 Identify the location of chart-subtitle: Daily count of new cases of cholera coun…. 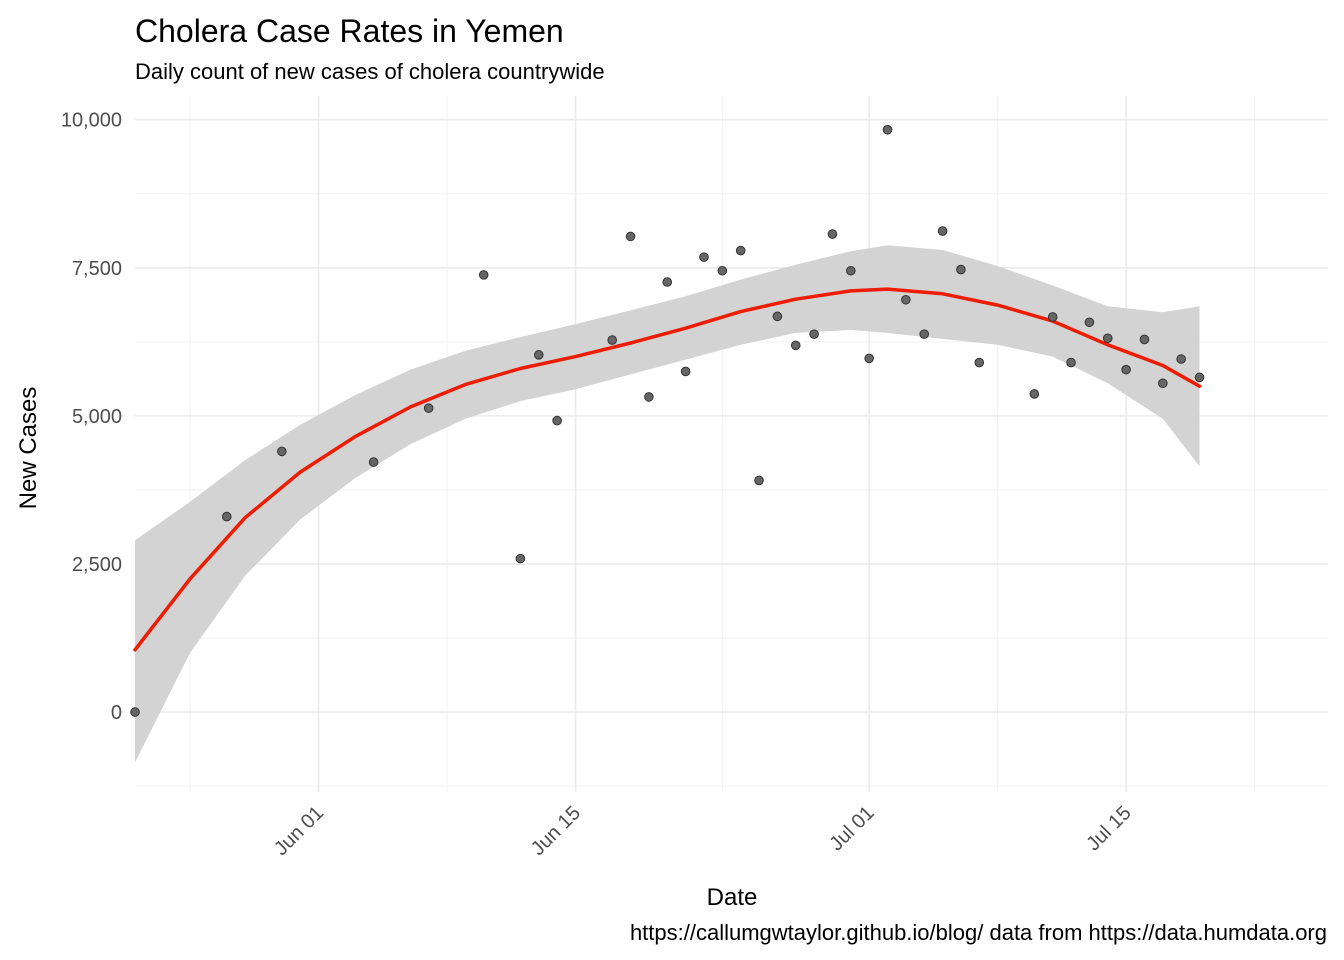
(370, 71).